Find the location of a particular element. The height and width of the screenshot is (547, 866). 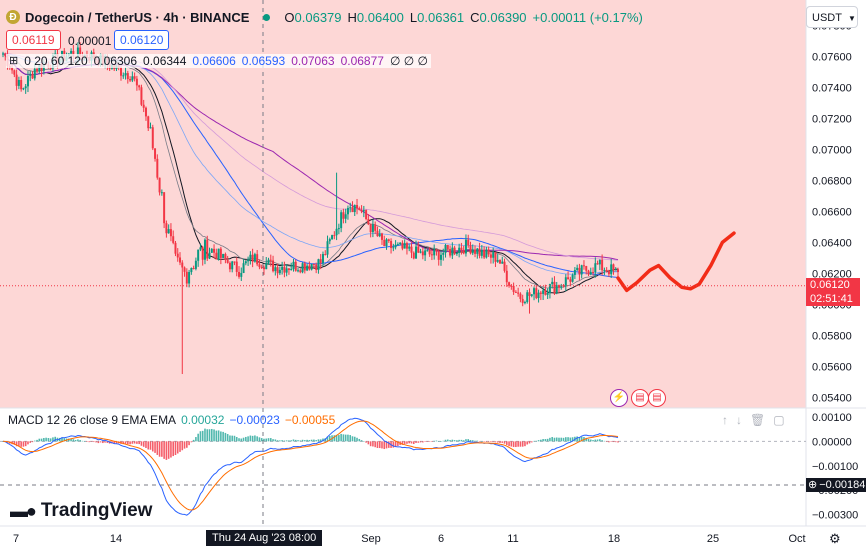

lightning-event-icon: ⚡ is located at coordinates (619, 398).